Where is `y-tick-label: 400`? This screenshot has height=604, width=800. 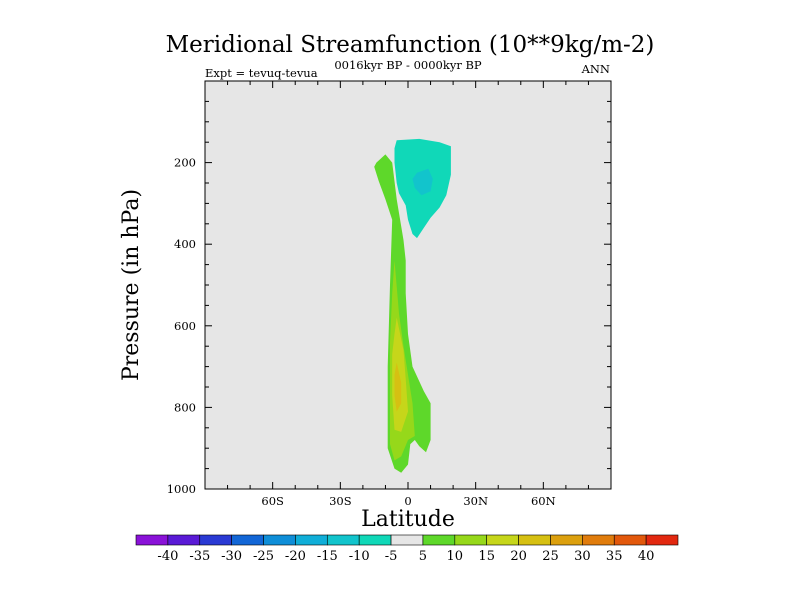 y-tick-label: 400 is located at coordinates (185, 244).